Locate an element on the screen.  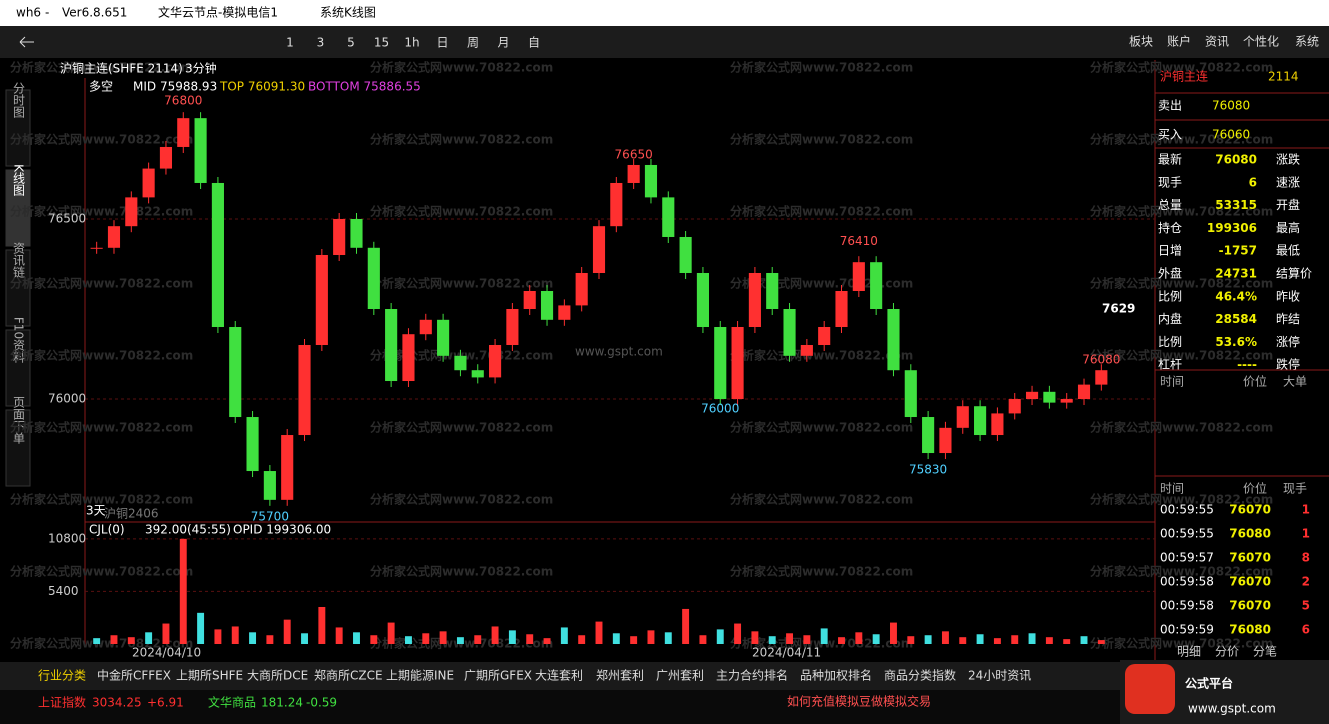
bottom-tab: 郑商所CZCE is located at coordinates (348, 675).